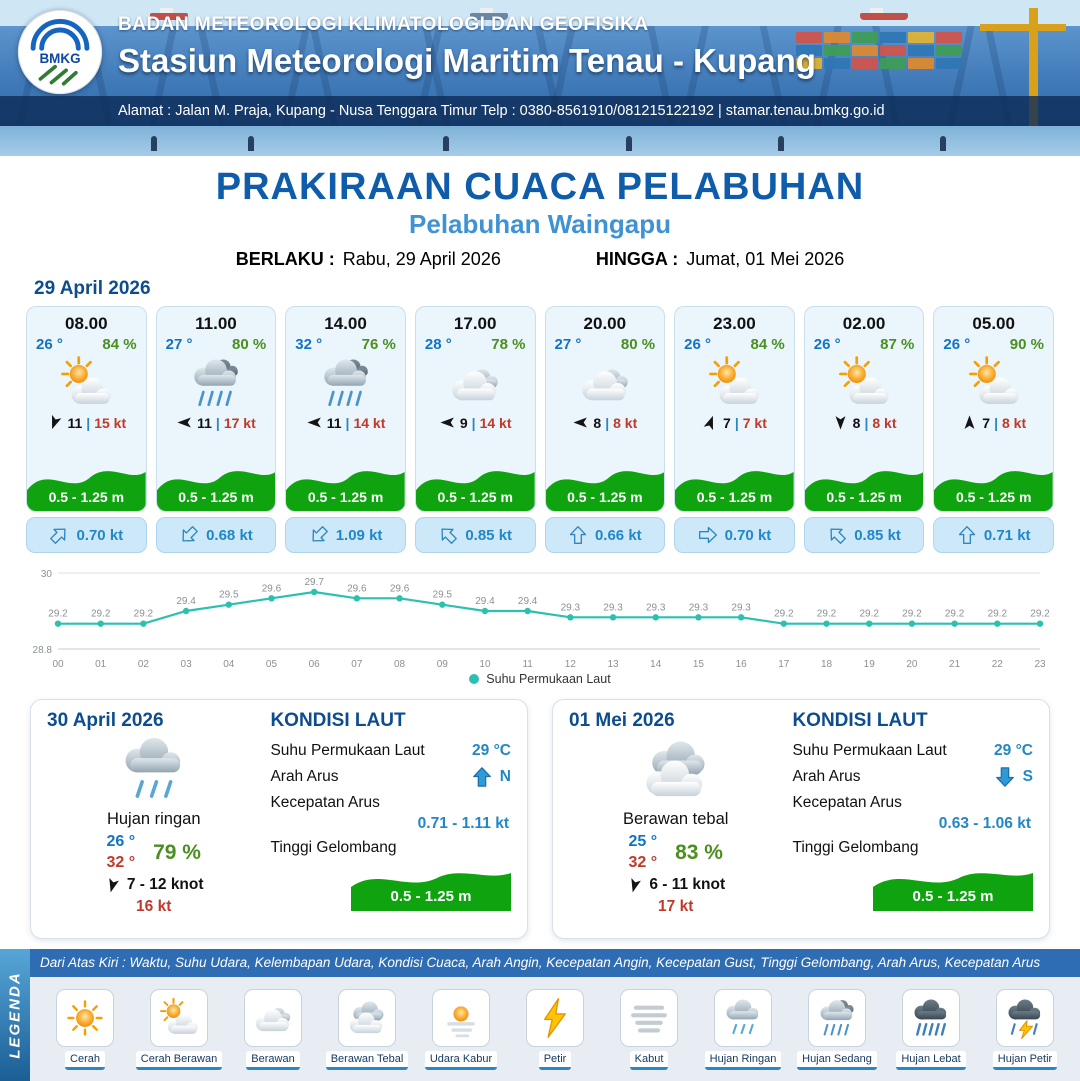 The height and width of the screenshot is (1081, 1080). I want to click on bmkg-logo: BMKG, so click(60, 52).